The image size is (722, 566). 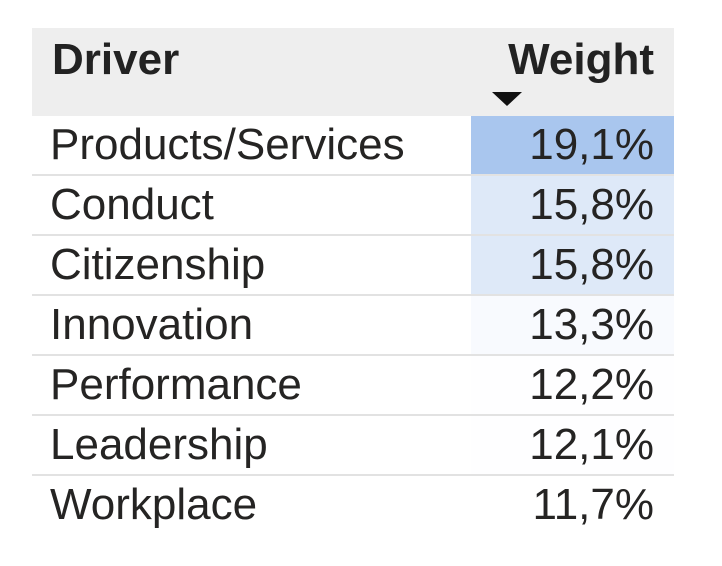 What do you see at coordinates (572, 505) in the screenshot?
I see `cell-weight: 11,7%` at bounding box center [572, 505].